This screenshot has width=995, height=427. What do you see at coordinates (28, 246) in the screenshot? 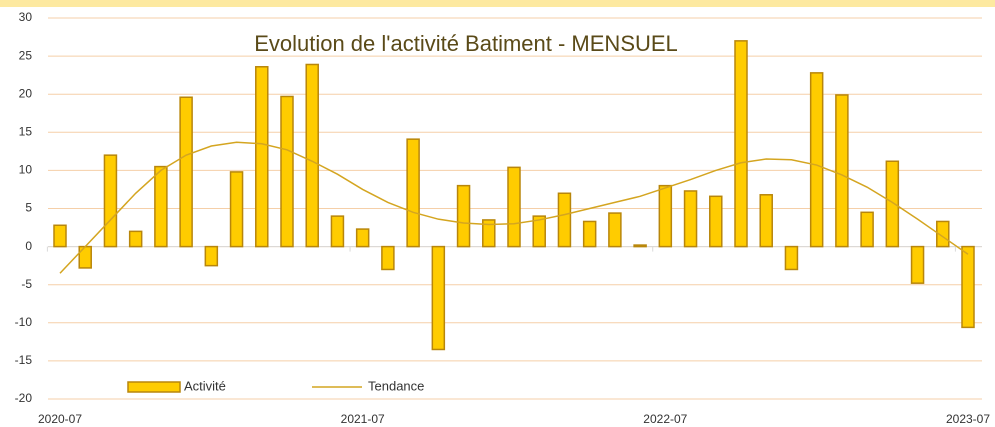
I see `y-tick-label: 0` at bounding box center [28, 246].